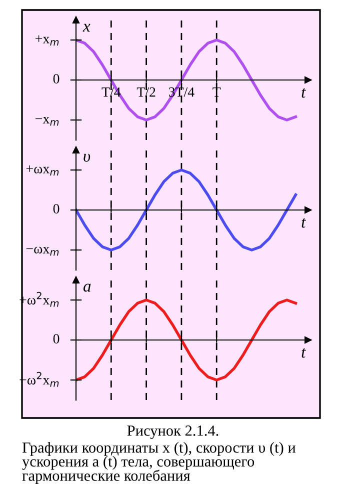  I want to click on text: +x$_{m}$, so click(47, 40).